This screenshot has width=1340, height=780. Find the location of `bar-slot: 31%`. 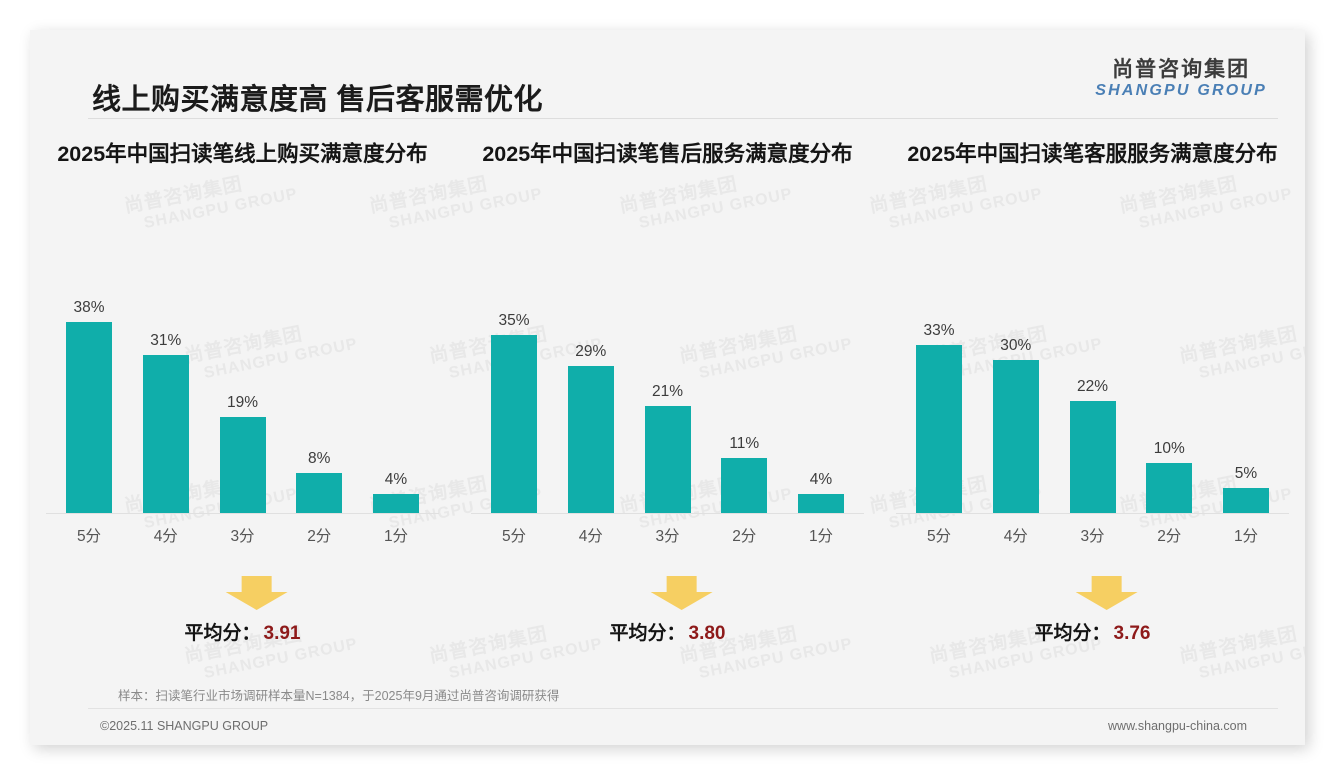

bar-slot: 31% is located at coordinates (166, 406).